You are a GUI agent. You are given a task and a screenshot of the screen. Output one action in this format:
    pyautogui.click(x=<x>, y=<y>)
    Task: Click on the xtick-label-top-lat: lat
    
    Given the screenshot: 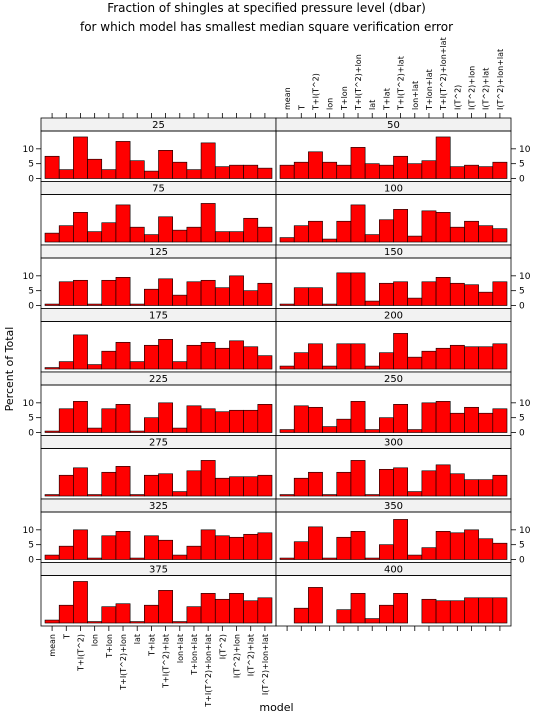 What is the action you would take?
    pyautogui.click(x=372, y=105)
    